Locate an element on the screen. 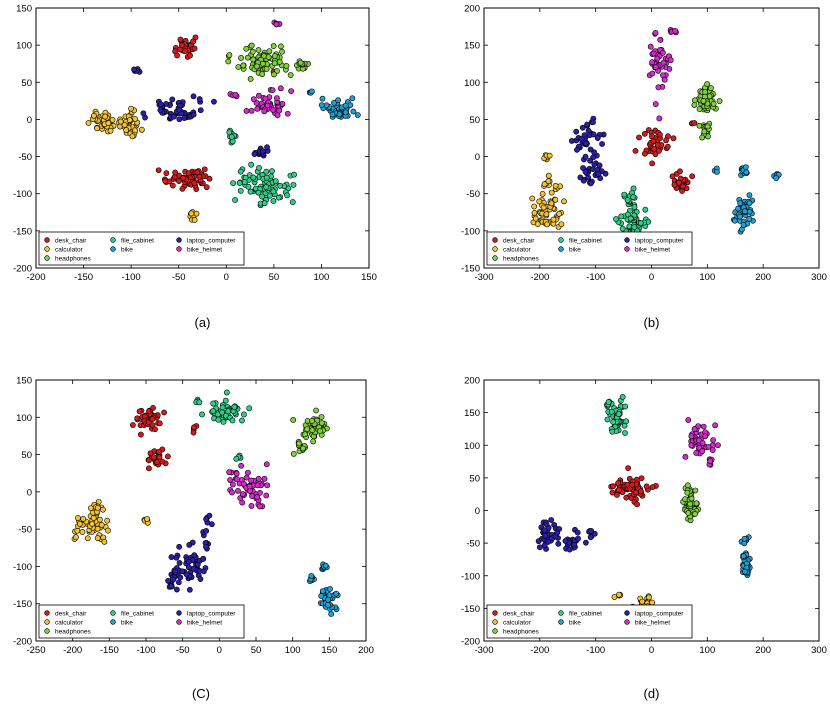 The width and height of the screenshot is (830, 718). y-tick-label: -100 is located at coordinates (22, 567).